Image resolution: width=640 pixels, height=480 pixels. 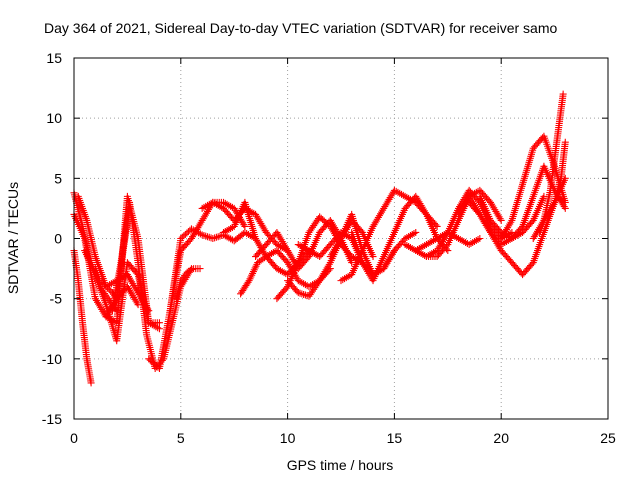 What do you see at coordinates (288, 438) in the screenshot?
I see `x-tick-label: 10` at bounding box center [288, 438].